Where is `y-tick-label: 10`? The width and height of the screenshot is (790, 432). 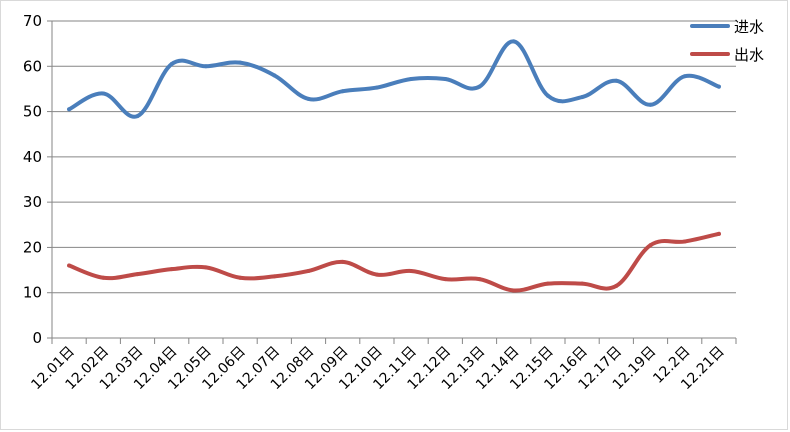 y-tick-label: 10 is located at coordinates (32, 293).